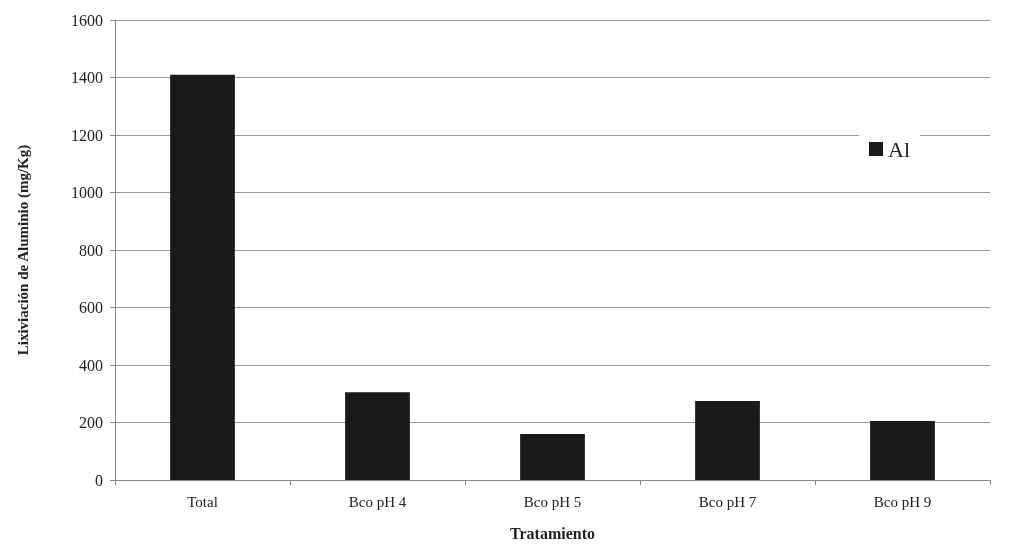 Image resolution: width=1010 pixels, height=555 pixels. Describe the element at coordinates (99, 480) in the screenshot. I see `y-tick-label: 0` at that location.